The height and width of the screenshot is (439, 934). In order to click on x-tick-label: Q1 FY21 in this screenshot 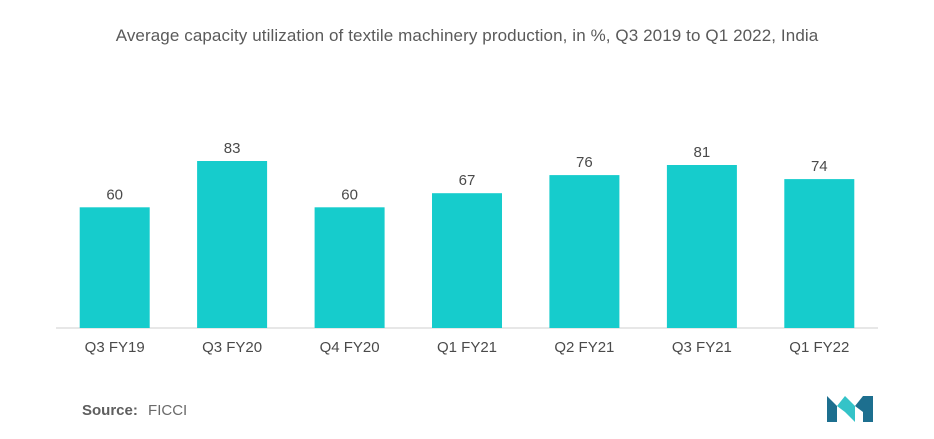, I will do `click(467, 347)`.